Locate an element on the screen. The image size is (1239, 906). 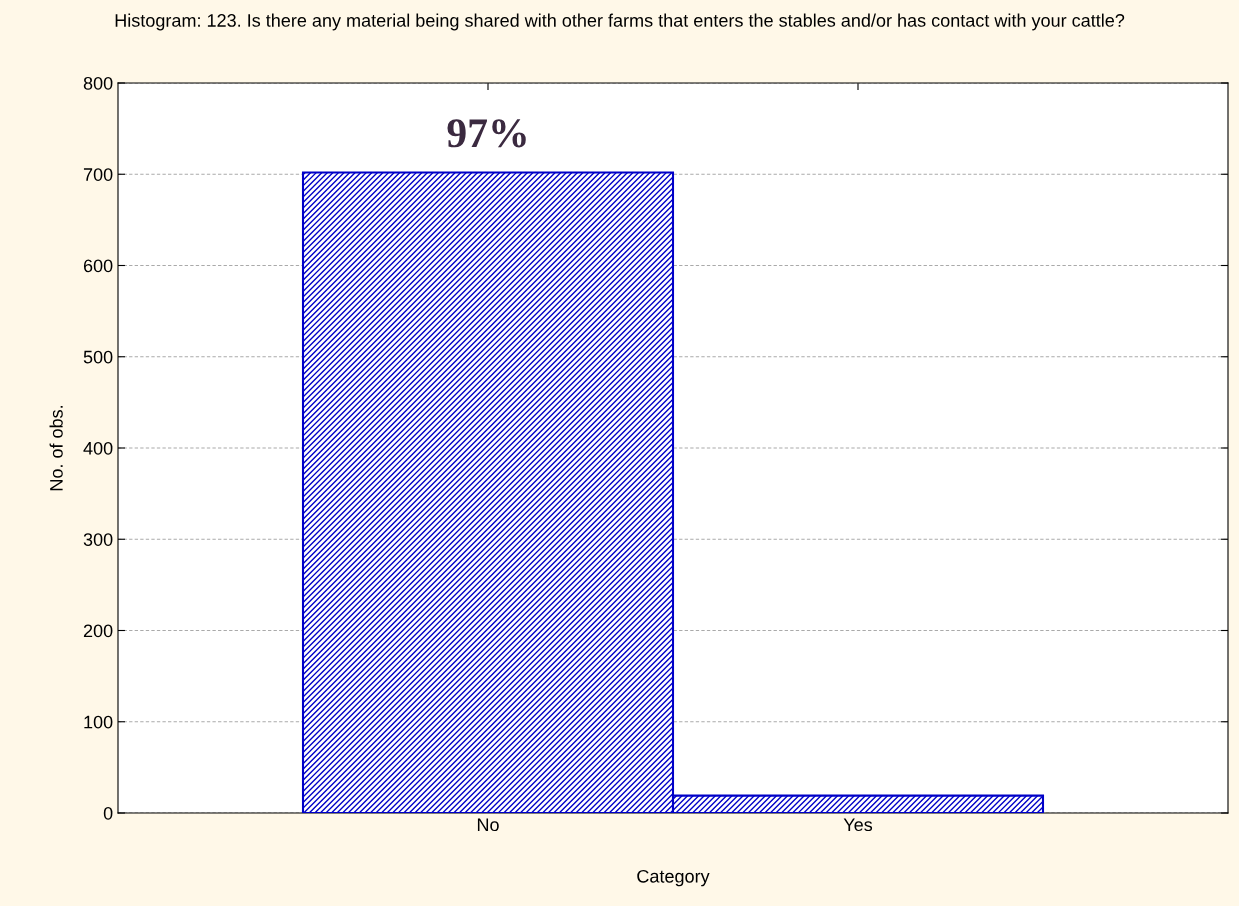
y-tick-label: 400 is located at coordinates (98, 448).